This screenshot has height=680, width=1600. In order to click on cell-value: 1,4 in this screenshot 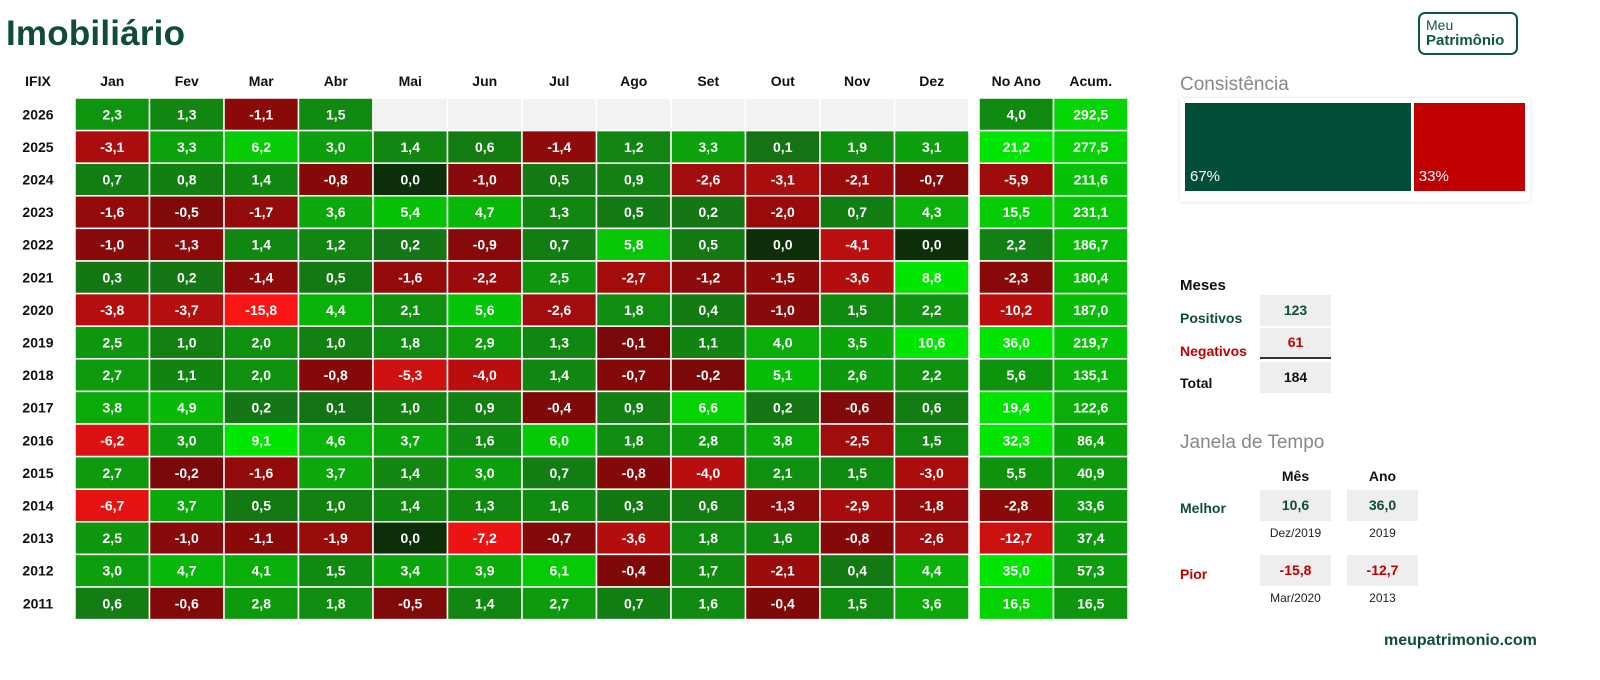, I will do `click(411, 147)`.